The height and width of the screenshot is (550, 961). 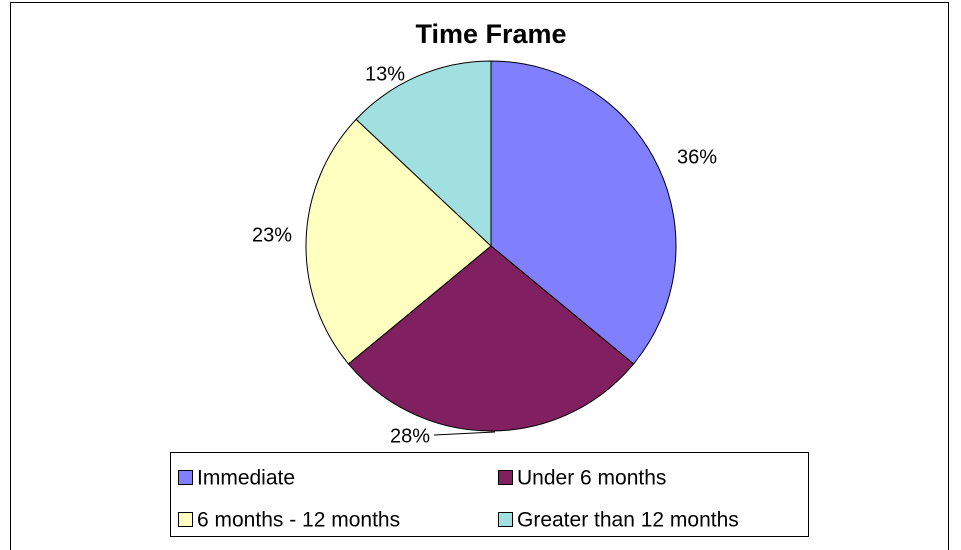 I want to click on data-label: 36%, so click(x=697, y=157).